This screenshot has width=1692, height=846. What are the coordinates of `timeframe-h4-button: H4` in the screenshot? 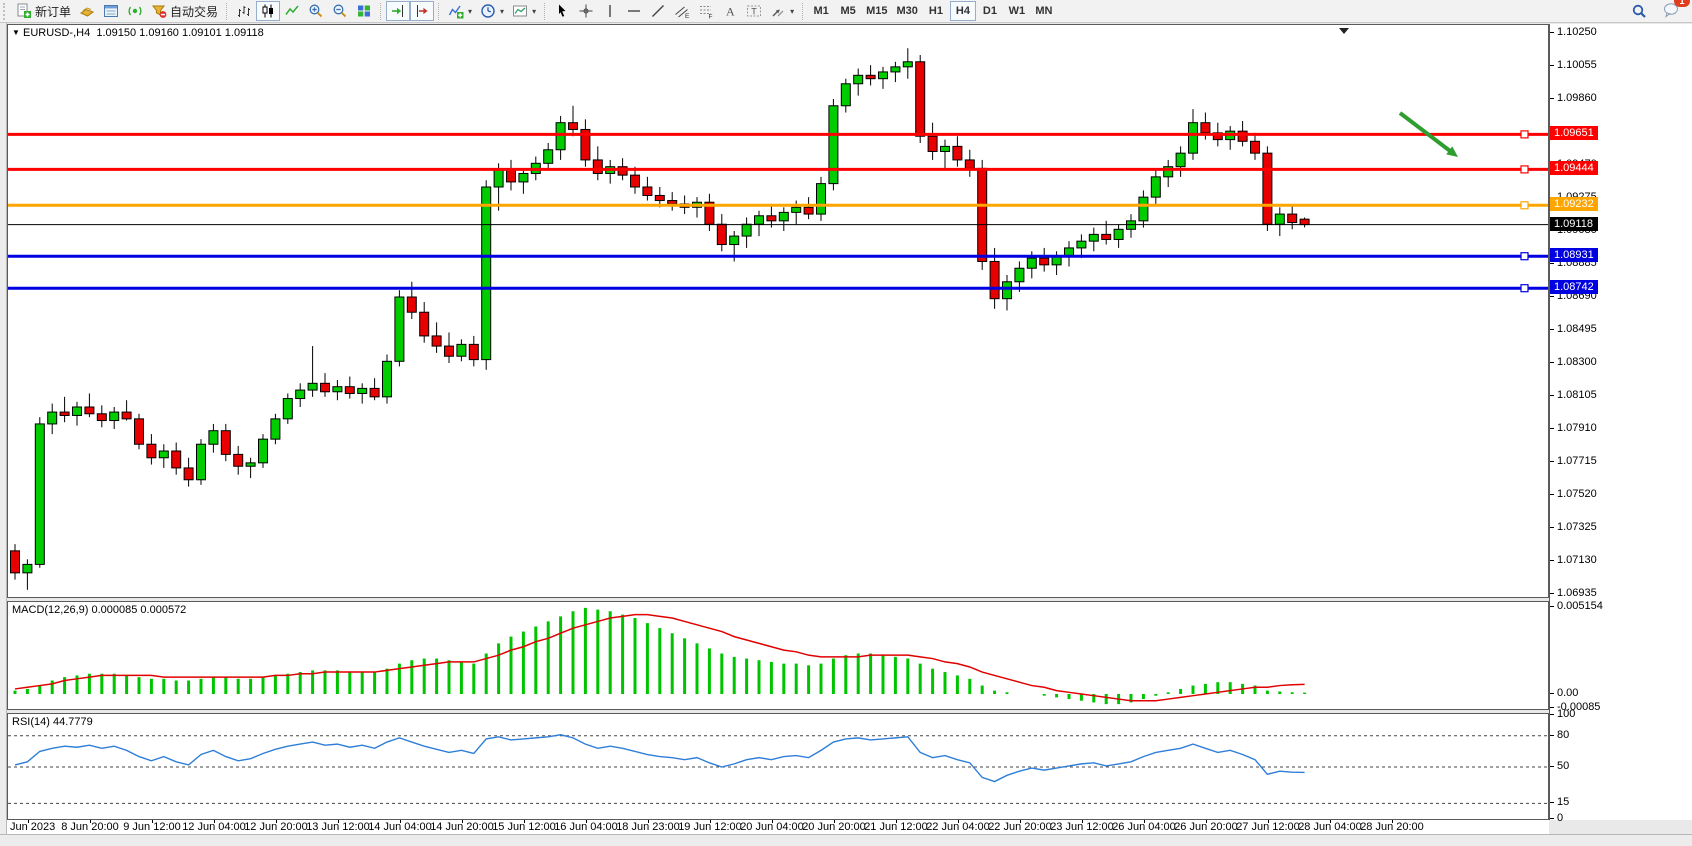 It's located at (962, 11).